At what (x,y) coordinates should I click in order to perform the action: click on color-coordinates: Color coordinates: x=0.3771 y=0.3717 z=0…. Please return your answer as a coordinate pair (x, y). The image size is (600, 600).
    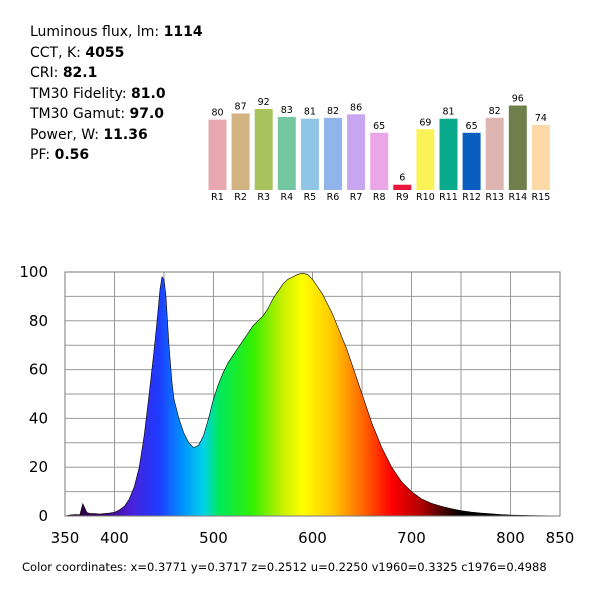
    Looking at the image, I should click on (284, 567).